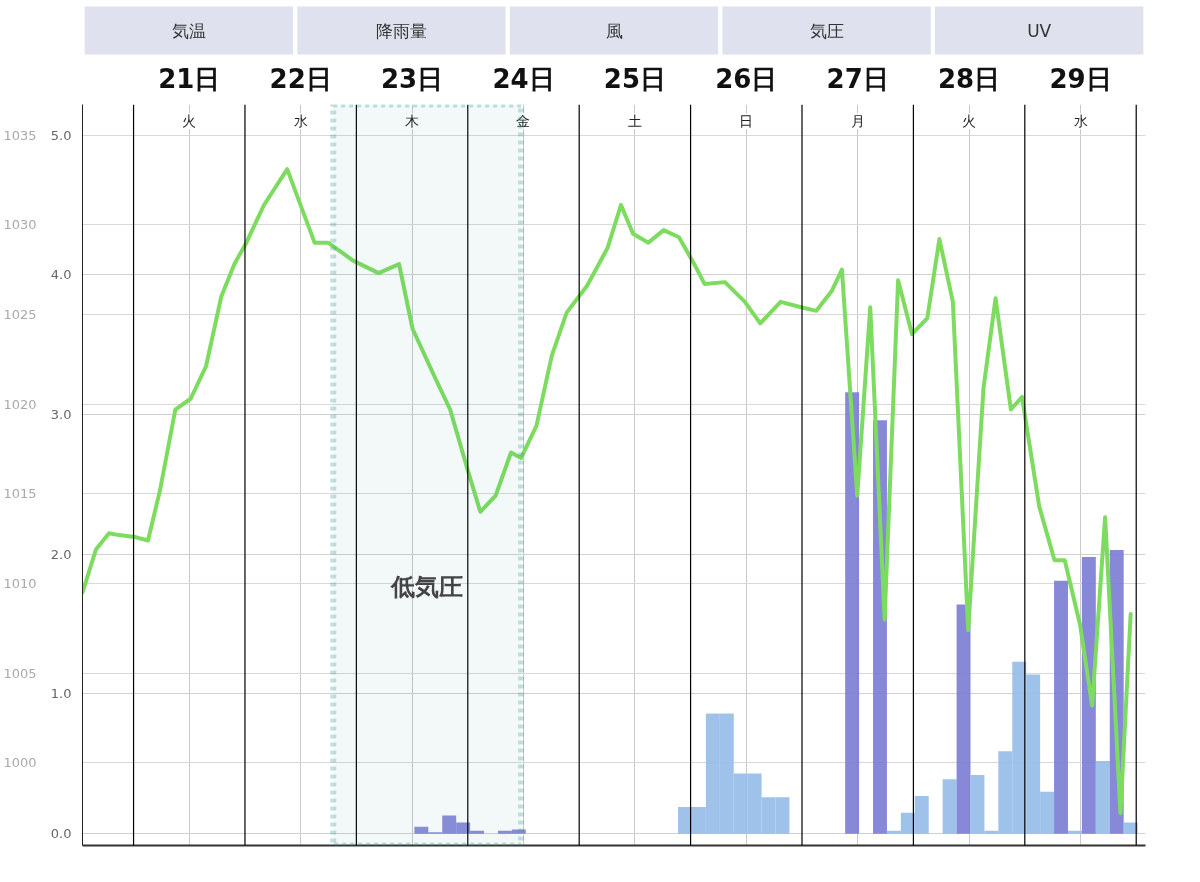 This screenshot has width=1200, height=882. Describe the element at coordinates (401, 30) in the screenshot. I see `text: 降雨量` at that location.